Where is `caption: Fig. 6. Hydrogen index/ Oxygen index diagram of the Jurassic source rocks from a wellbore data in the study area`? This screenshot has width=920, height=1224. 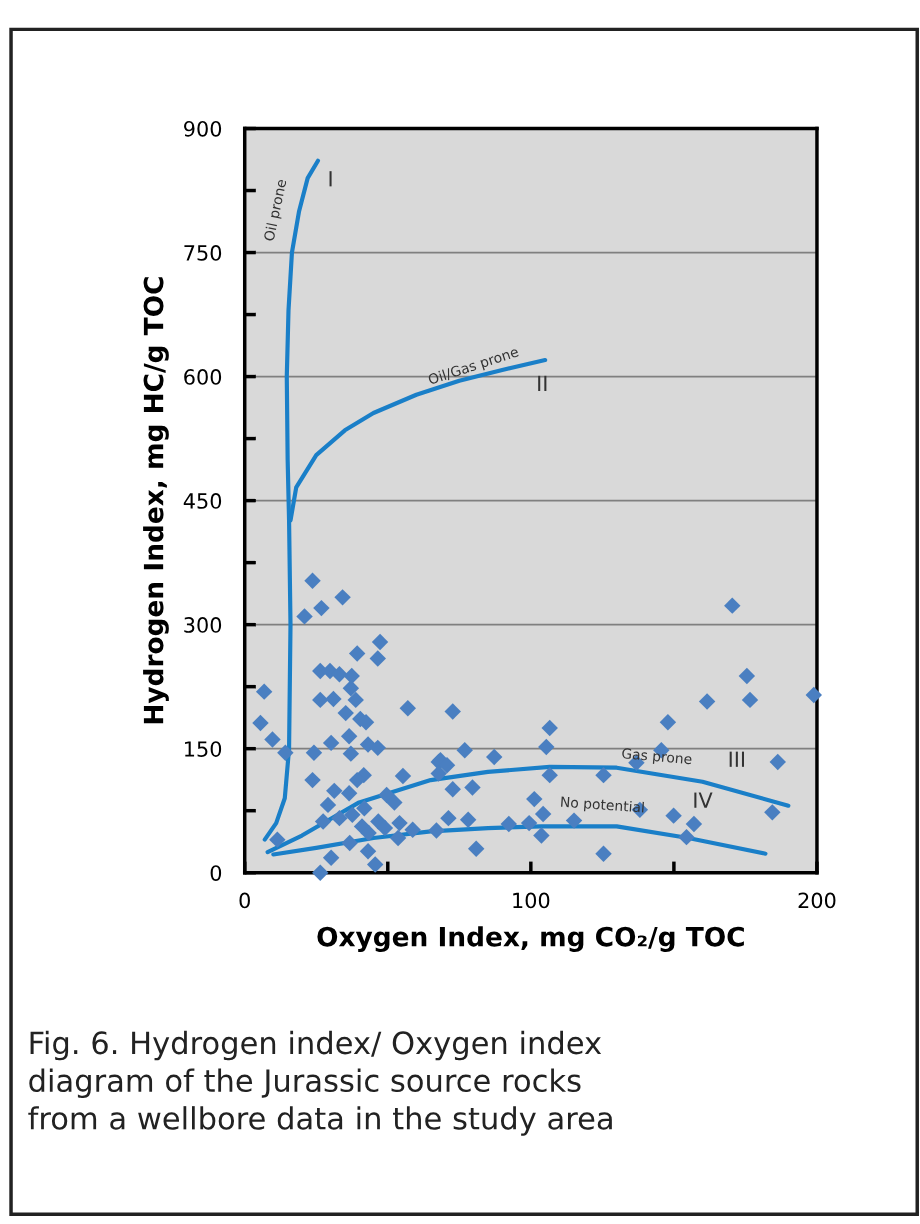
caption: Fig. 6. Hydrogen index/ Oxygen index diagram of the Jurassic source rocks from a wellbore data in the study area is located at coordinates (320, 1083).